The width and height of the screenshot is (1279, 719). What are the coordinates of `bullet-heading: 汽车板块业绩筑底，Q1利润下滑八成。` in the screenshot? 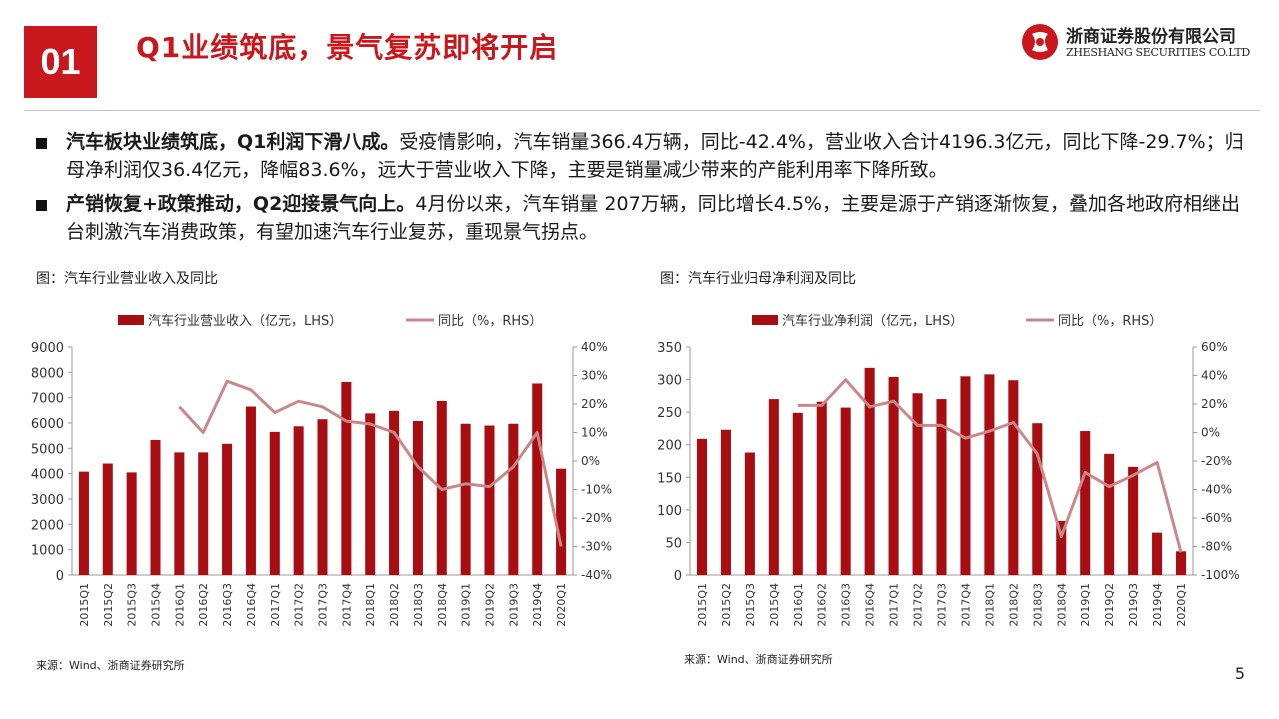 It's located at (233, 142).